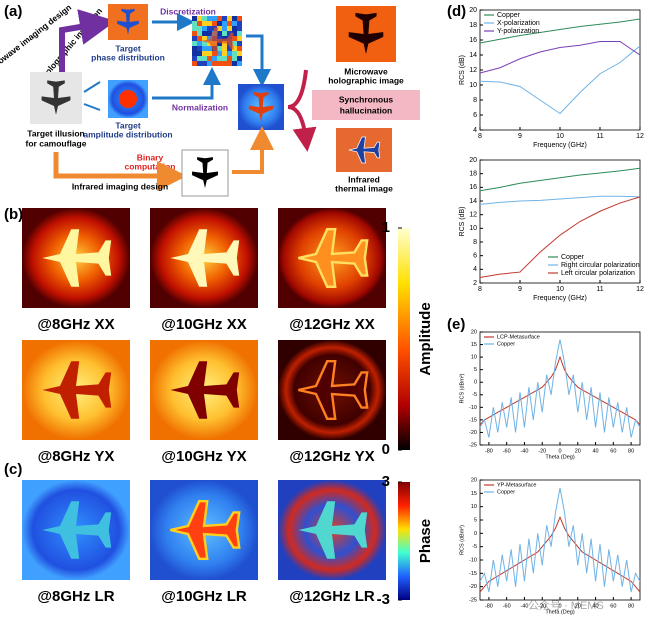 This screenshot has width=646, height=629. I want to click on colorbar, so click(404, 541).